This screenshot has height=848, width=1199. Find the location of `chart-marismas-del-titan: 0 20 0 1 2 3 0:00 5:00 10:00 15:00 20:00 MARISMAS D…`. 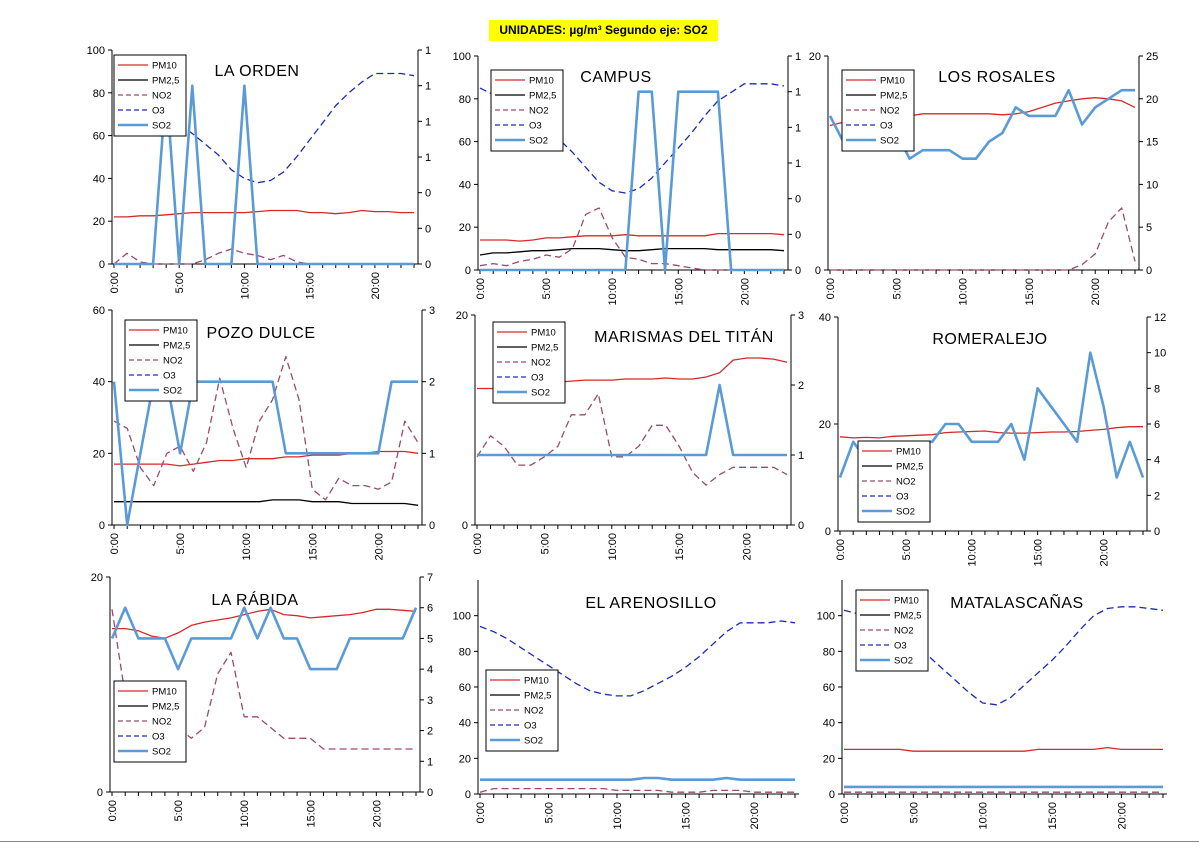

chart-marismas-del-titan: 0 20 0 1 2 3 0:00 5:00 10:00 15:00 20:00 MARISMAS D… is located at coordinates (630, 435).